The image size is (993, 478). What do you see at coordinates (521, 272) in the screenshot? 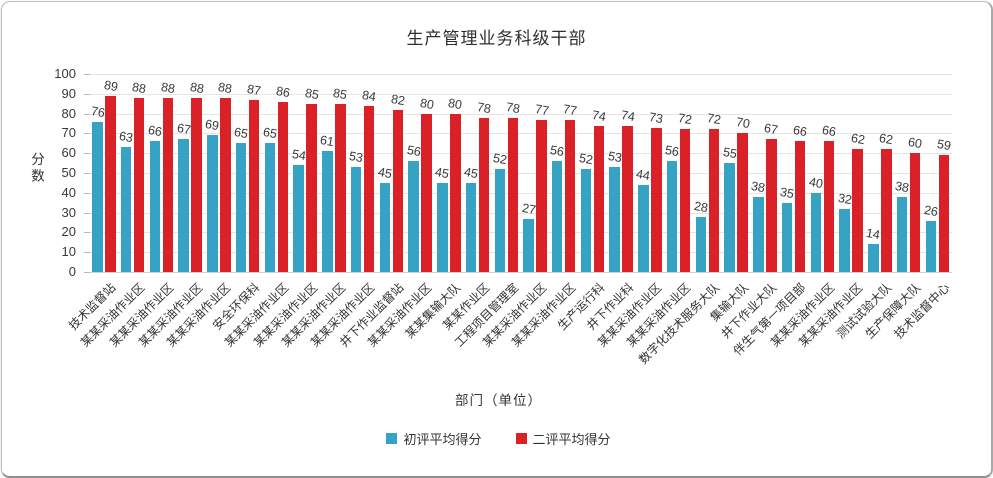
I see `x-axis-line` at bounding box center [521, 272].